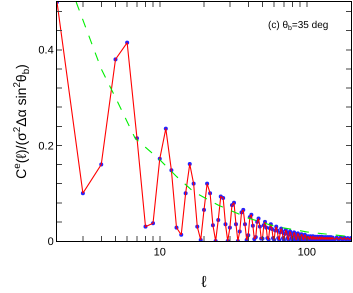 The height and width of the screenshot is (293, 353). I want to click on x-axis-title: ℓ, so click(204, 282).